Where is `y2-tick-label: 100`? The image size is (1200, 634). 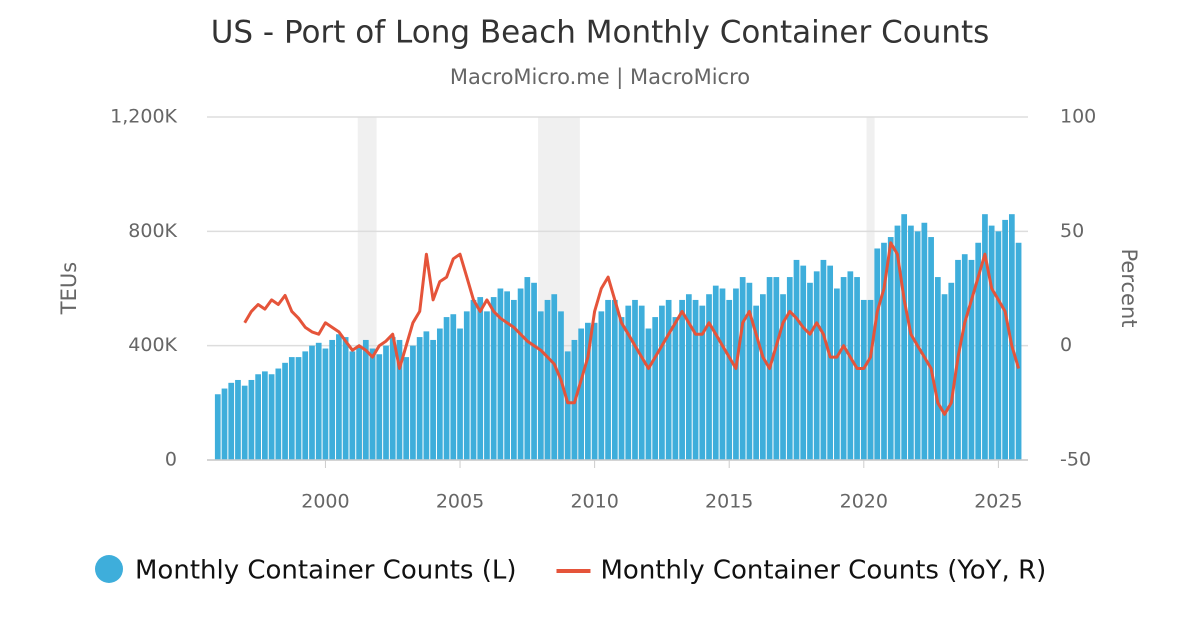
y2-tick-label: 100 is located at coordinates (1078, 117).